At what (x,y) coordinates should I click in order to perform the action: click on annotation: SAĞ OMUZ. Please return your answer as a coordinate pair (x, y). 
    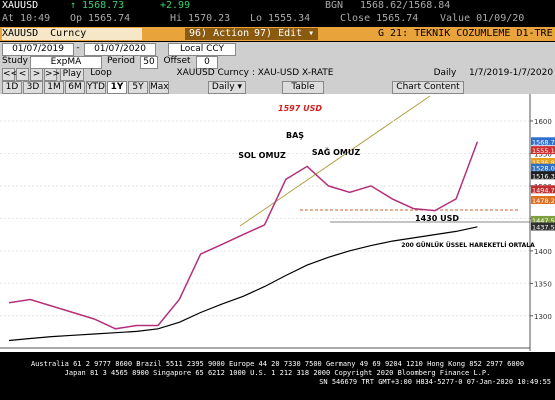
    Looking at the image, I should click on (336, 151).